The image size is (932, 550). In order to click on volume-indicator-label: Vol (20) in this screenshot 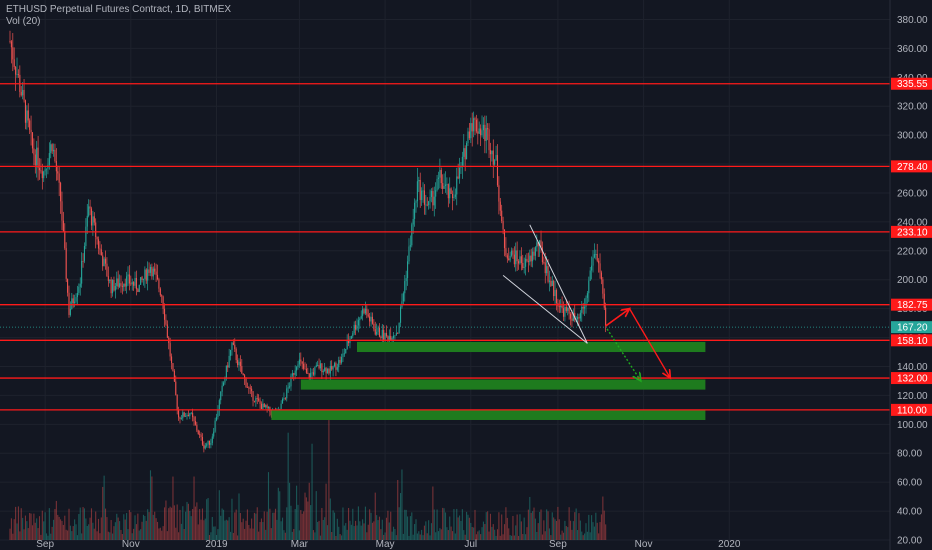, I will do `click(23, 21)`.